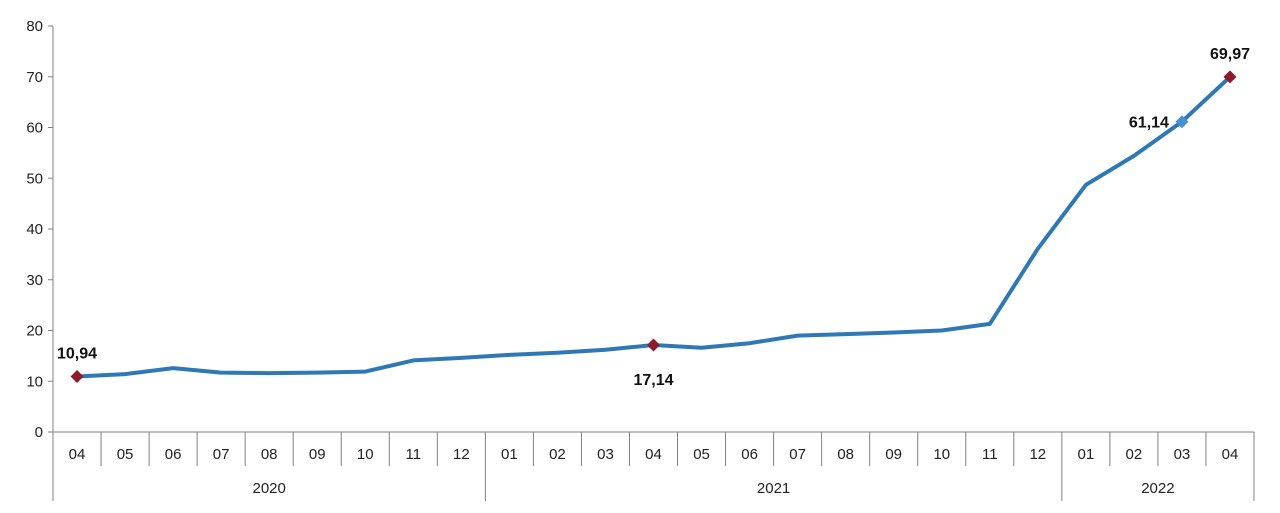 The width and height of the screenshot is (1280, 513). I want to click on year-label: 2022, so click(1157, 488).